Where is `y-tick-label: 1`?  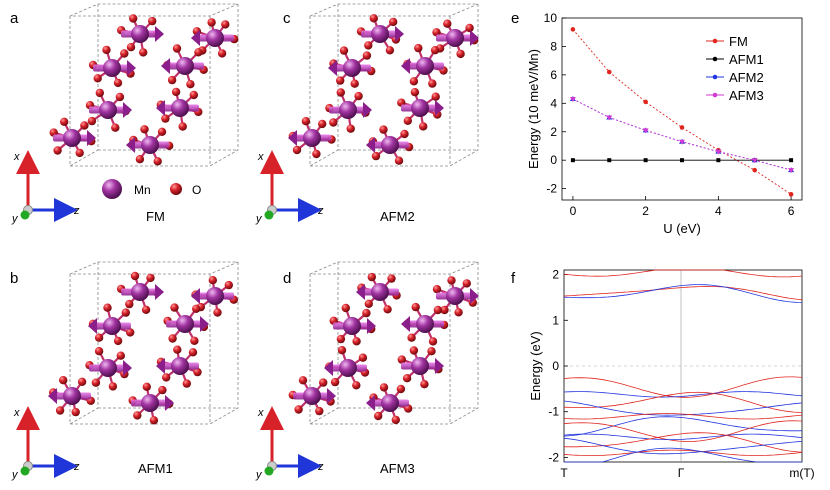
y-tick-label: 1 is located at coordinates (555, 320).